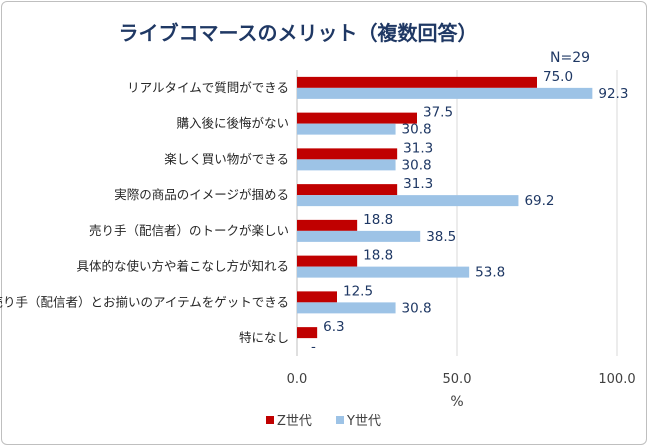 This screenshot has width=650, height=448. I want to click on x-tick-label: 0.0, so click(297, 379).